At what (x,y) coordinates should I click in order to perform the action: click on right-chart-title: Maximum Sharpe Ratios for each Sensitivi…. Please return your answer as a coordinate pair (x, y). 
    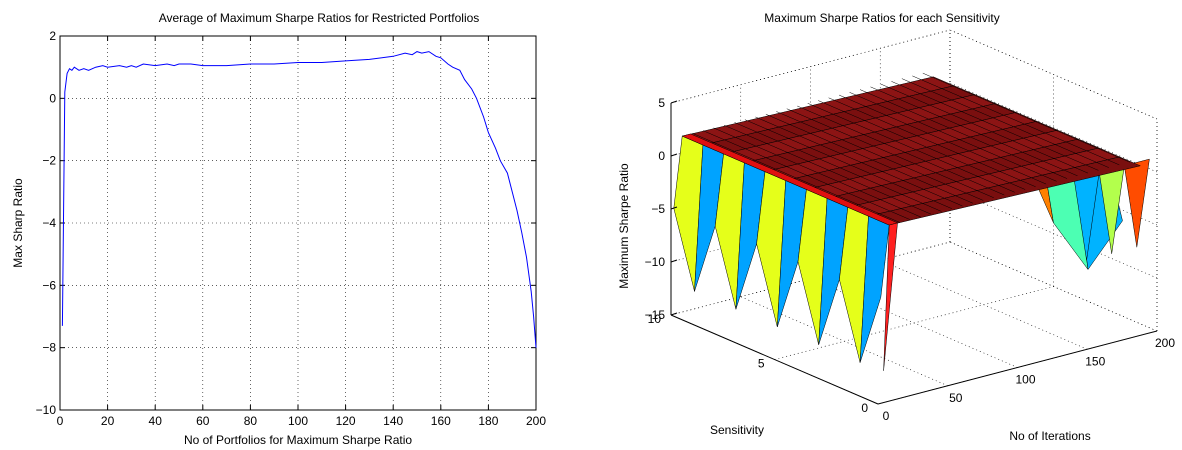
    Looking at the image, I should click on (881, 18).